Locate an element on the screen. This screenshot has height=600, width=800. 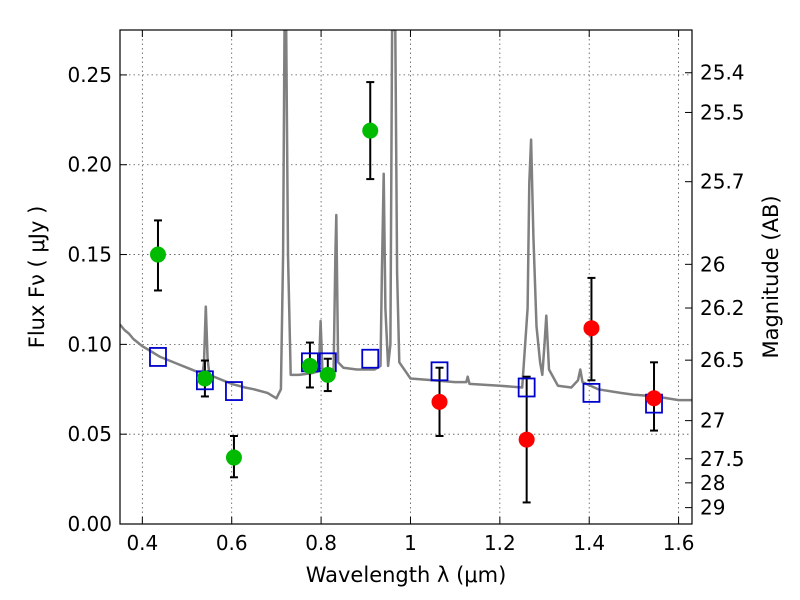
x-tick-label: 1.4 is located at coordinates (589, 543).